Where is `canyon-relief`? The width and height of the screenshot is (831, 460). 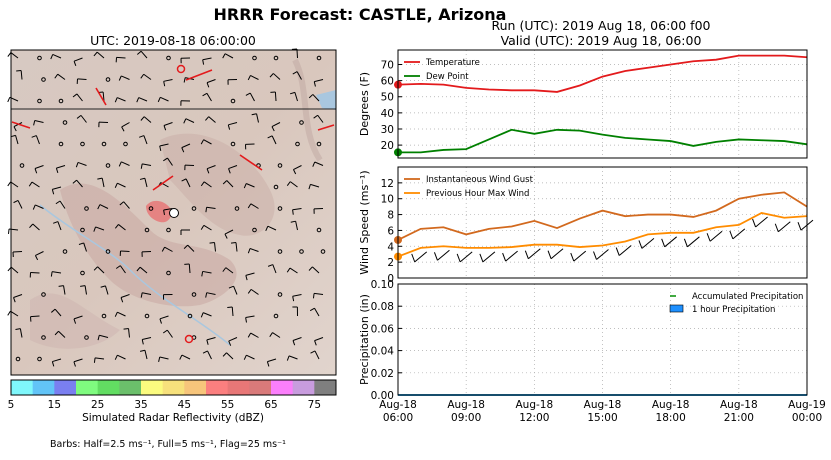
canyon-relief is located at coordinates (148, 245).